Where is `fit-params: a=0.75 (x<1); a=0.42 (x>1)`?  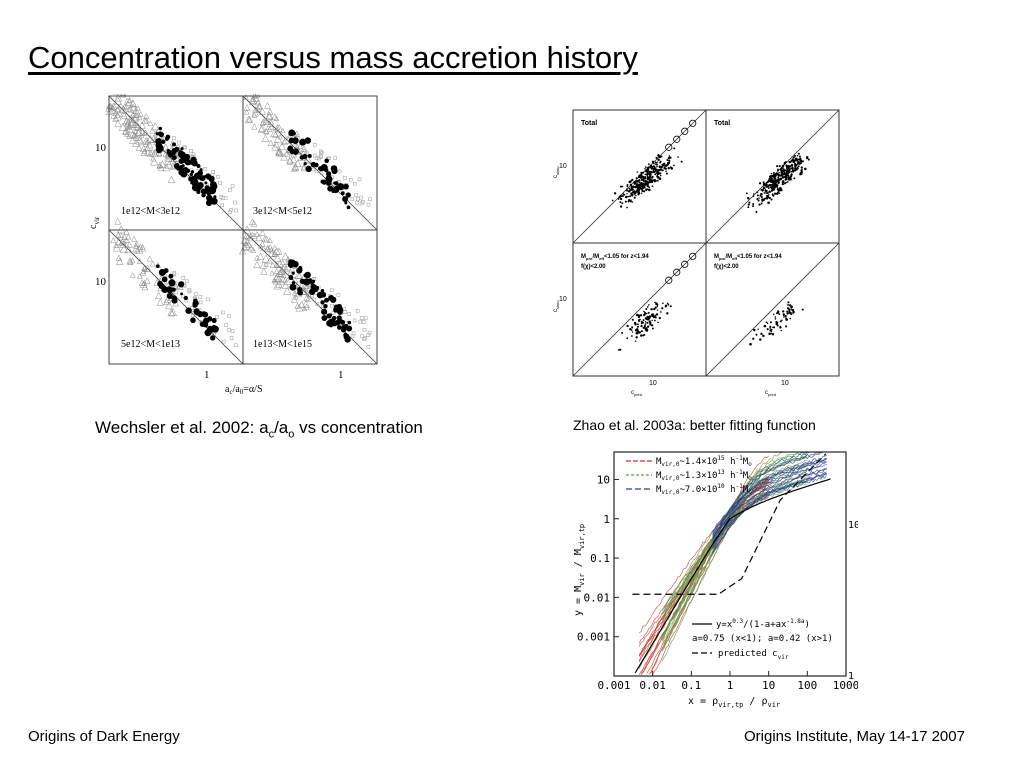 fit-params: a=0.75 (x<1); a=0.42 (x>1) is located at coordinates (762, 639).